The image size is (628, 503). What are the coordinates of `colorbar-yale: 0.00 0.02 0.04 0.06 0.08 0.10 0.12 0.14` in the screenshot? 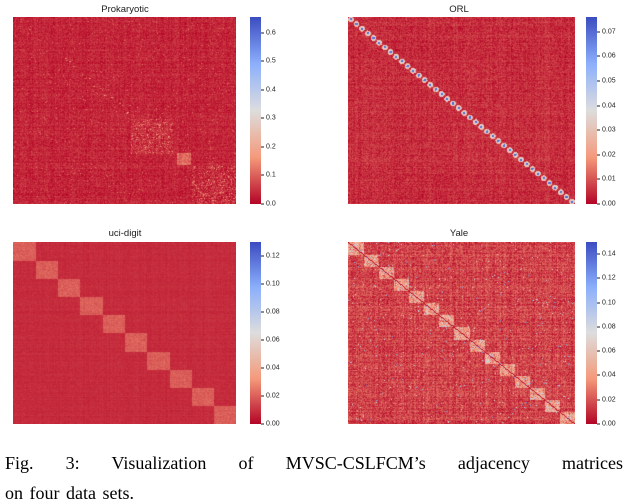 It's located at (601, 335).